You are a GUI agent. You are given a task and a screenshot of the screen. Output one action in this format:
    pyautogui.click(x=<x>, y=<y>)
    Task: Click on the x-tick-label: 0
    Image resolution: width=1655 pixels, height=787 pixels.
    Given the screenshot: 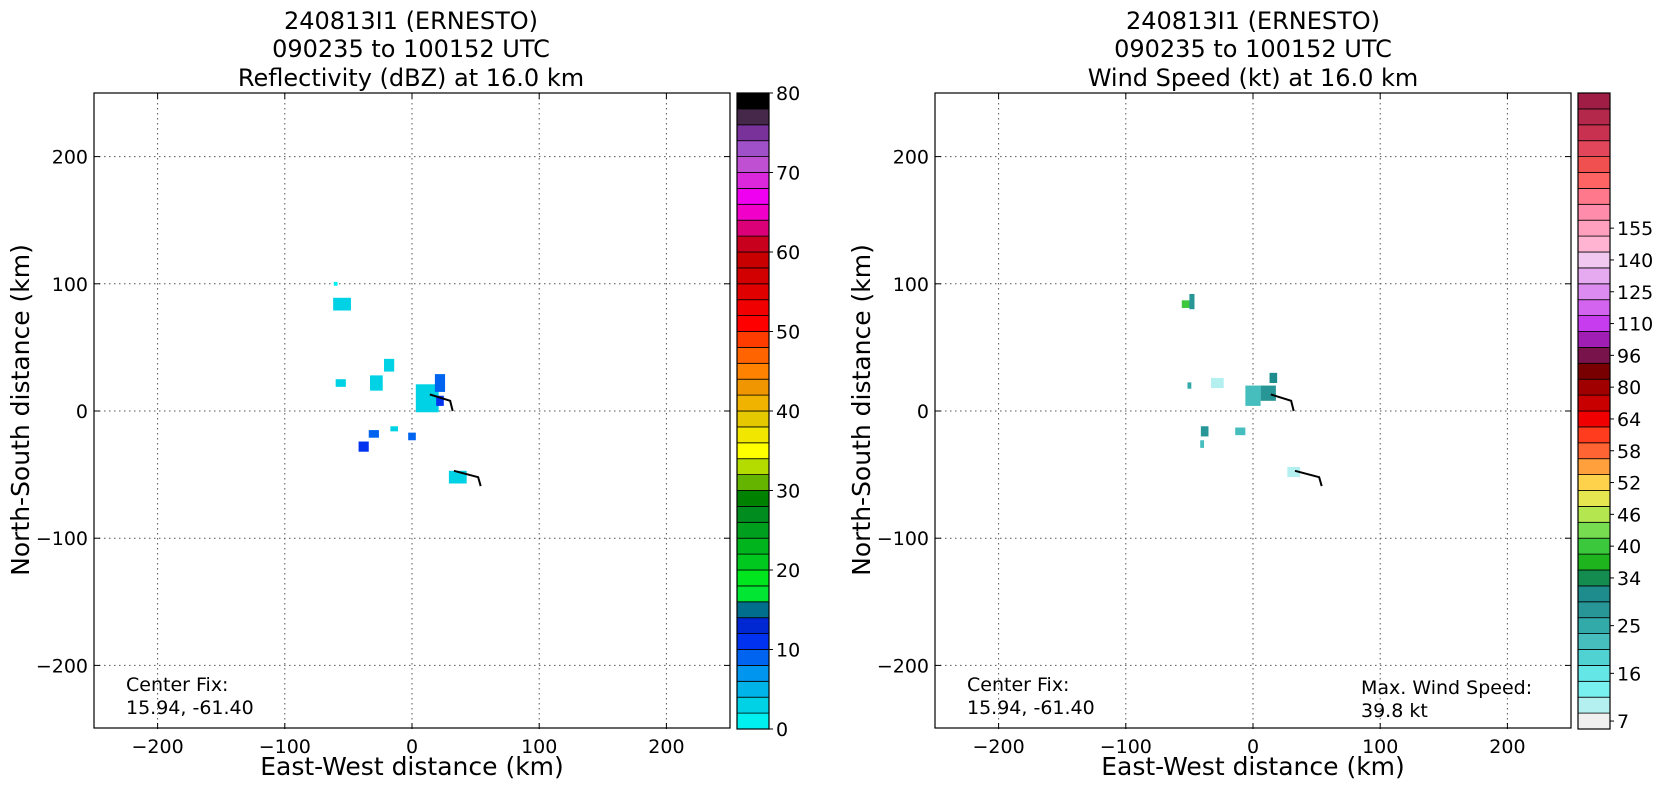 What is the action you would take?
    pyautogui.click(x=412, y=747)
    